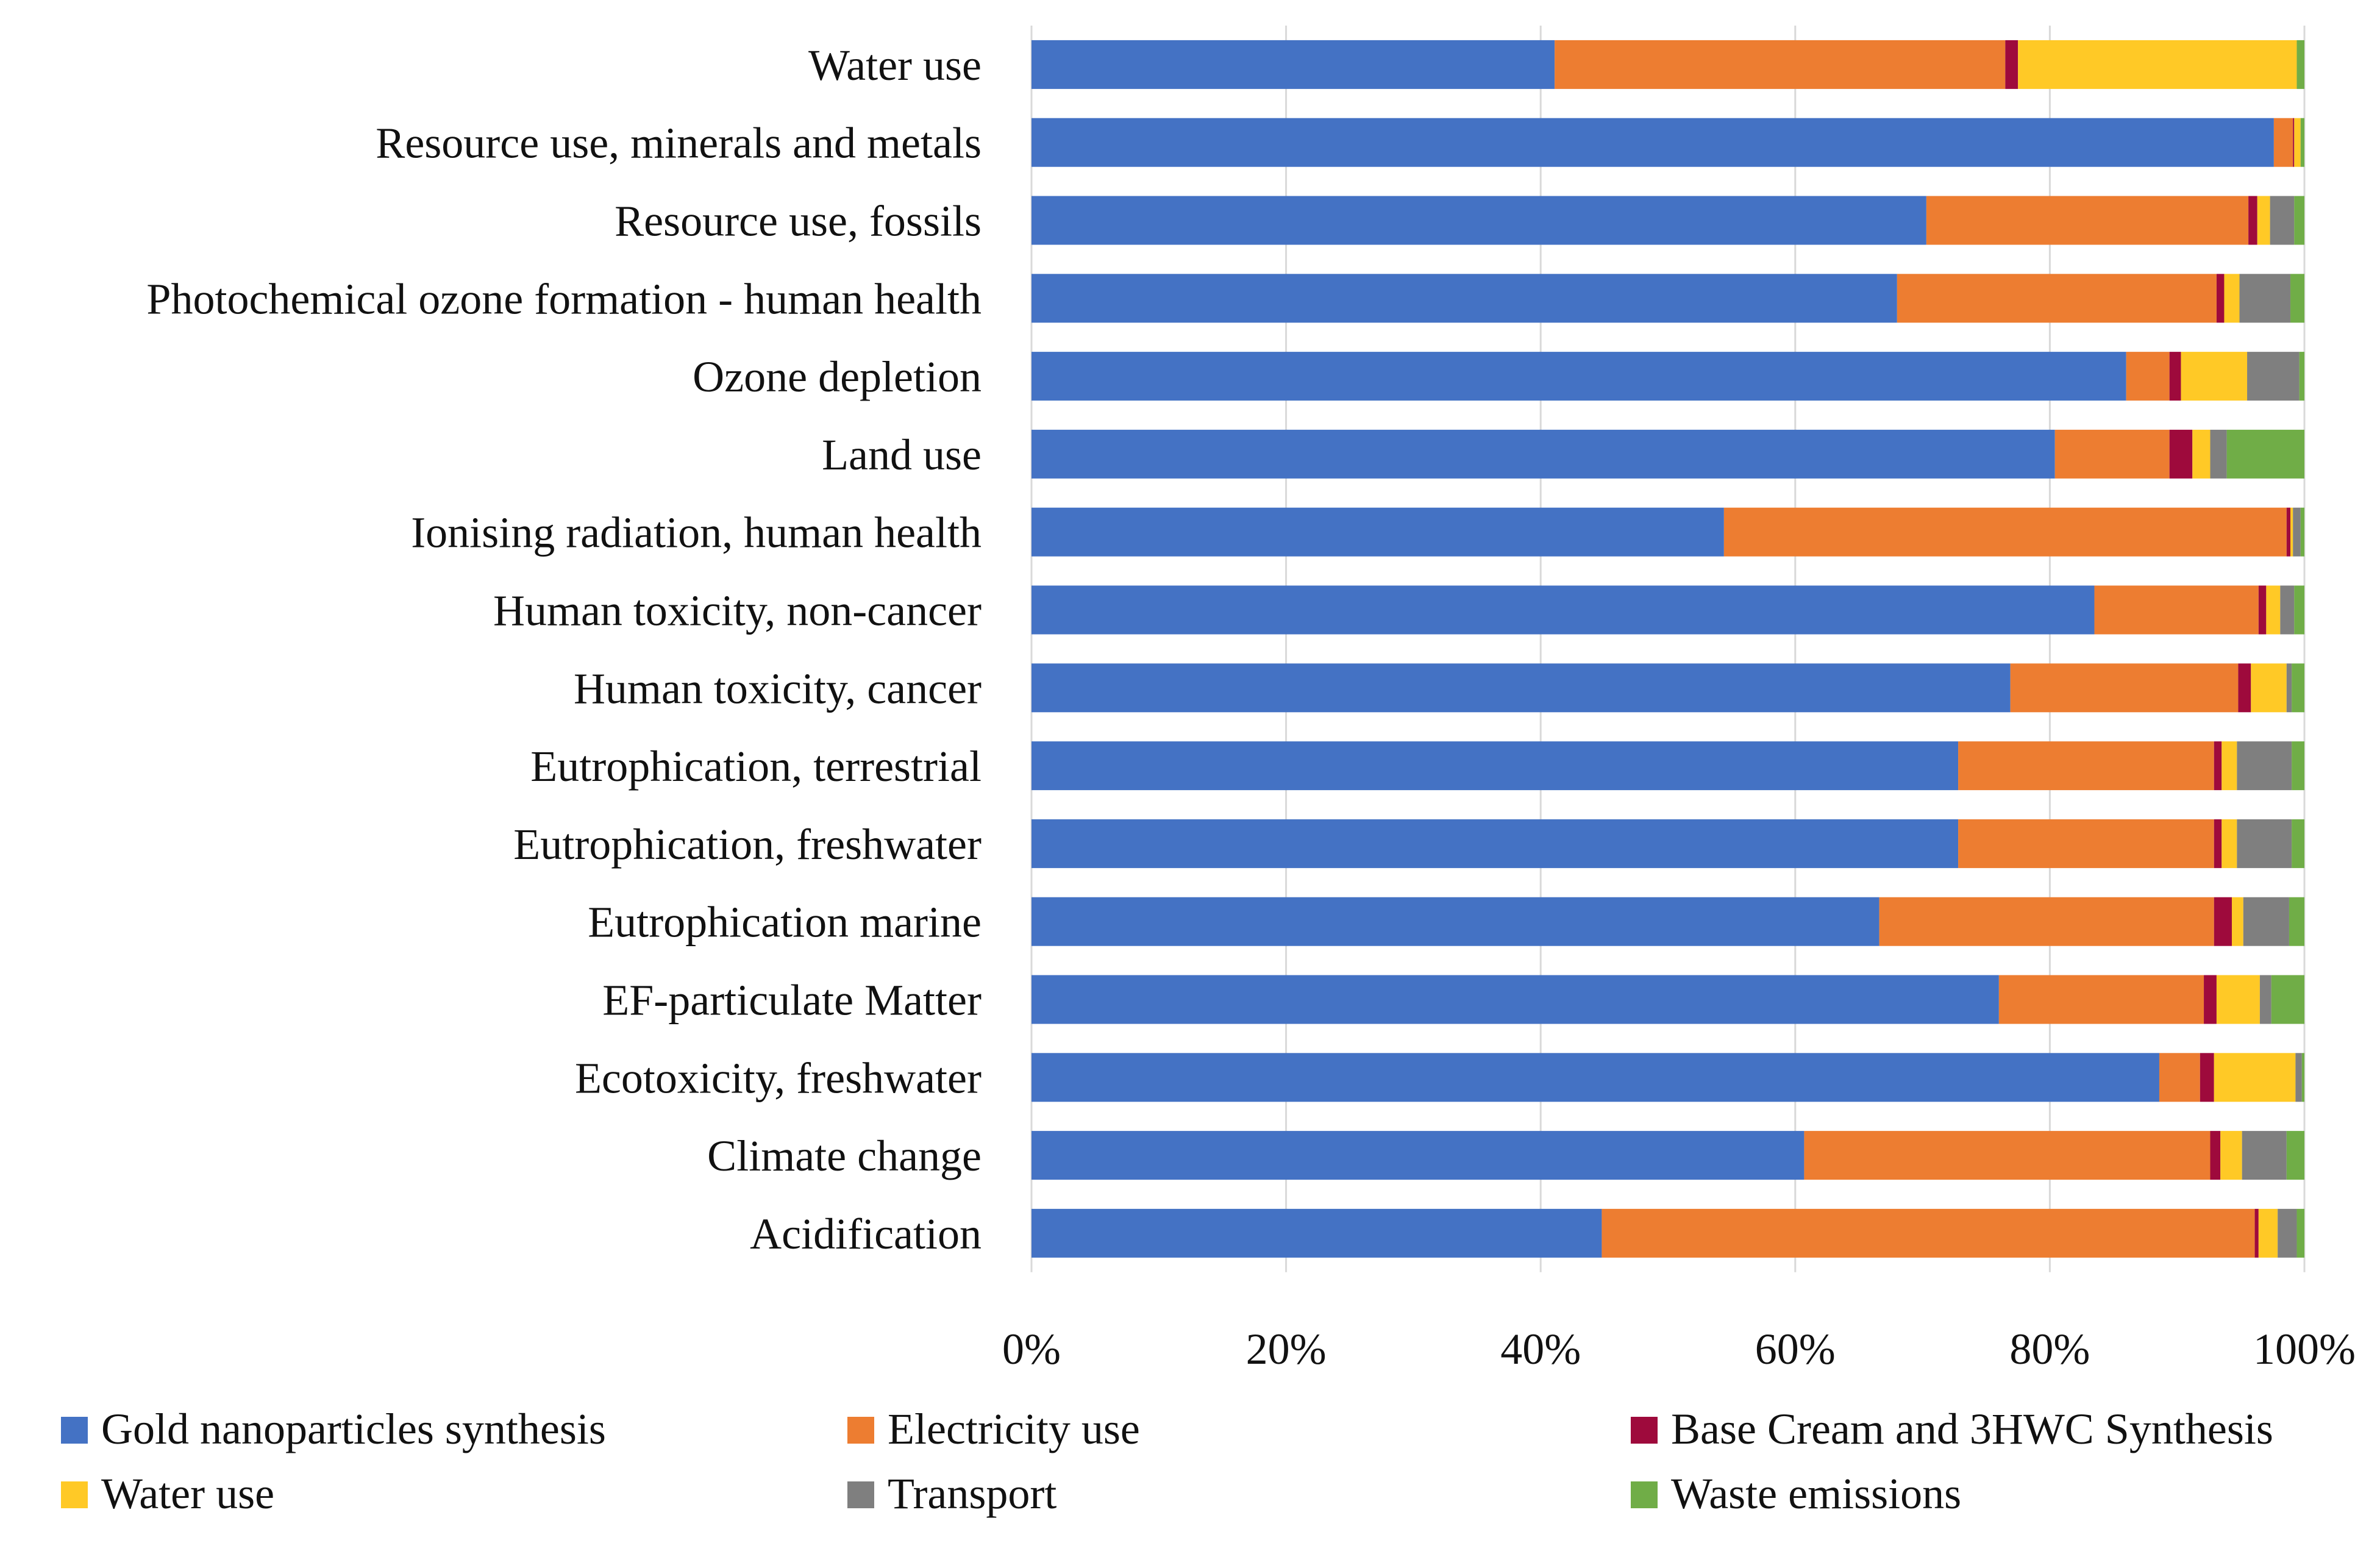 The image size is (2380, 1543). I want to click on x-tick-label: 60%, so click(1795, 1349).